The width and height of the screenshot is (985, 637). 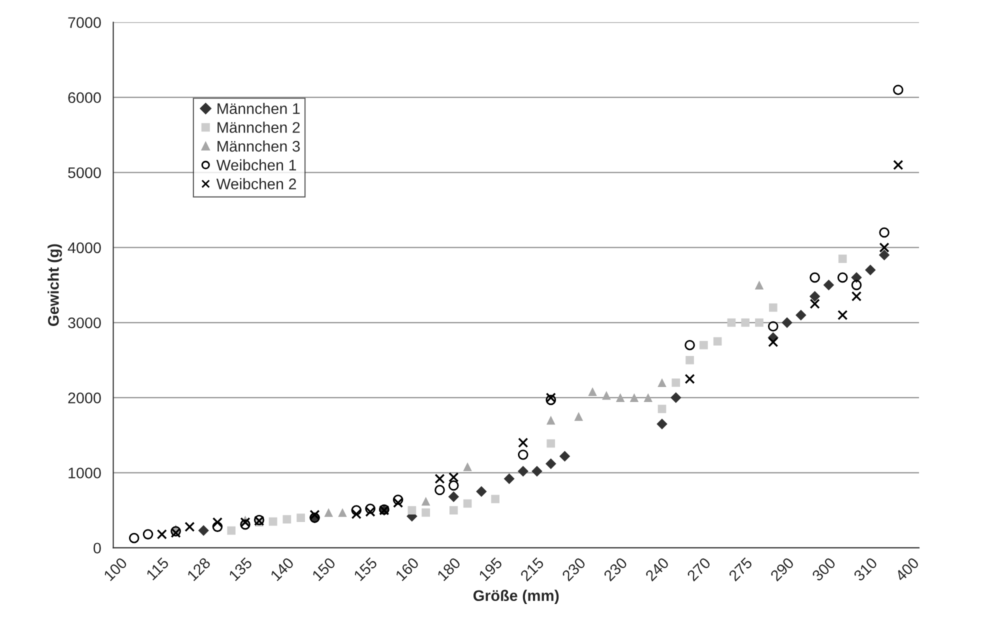 I want to click on x-tick-label: 290, so click(x=782, y=569).